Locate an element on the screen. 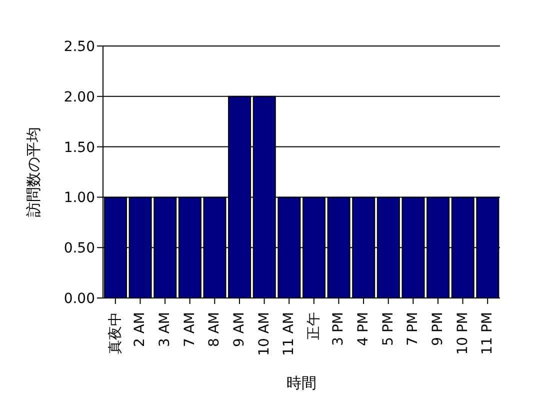 Image resolution: width=548 pixels, height=398 pixels. y-tick-label: 0.00 is located at coordinates (79, 298).